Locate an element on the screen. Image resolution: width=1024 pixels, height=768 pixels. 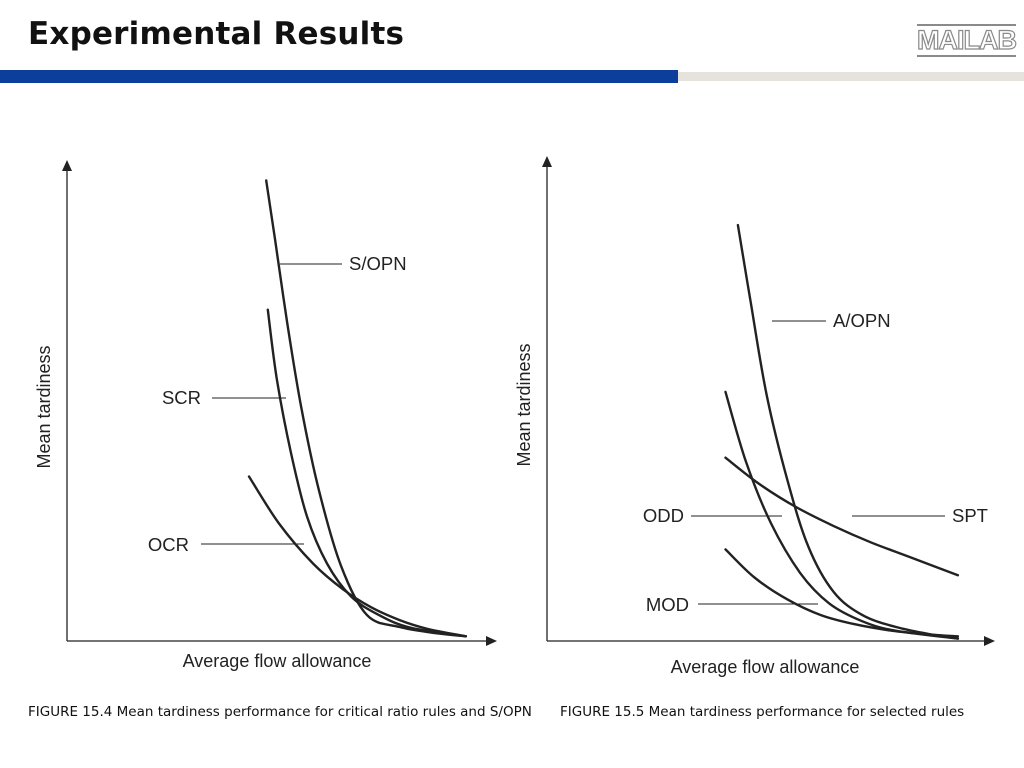
fig154-label-s-opn: S/OPN is located at coordinates (378, 263).